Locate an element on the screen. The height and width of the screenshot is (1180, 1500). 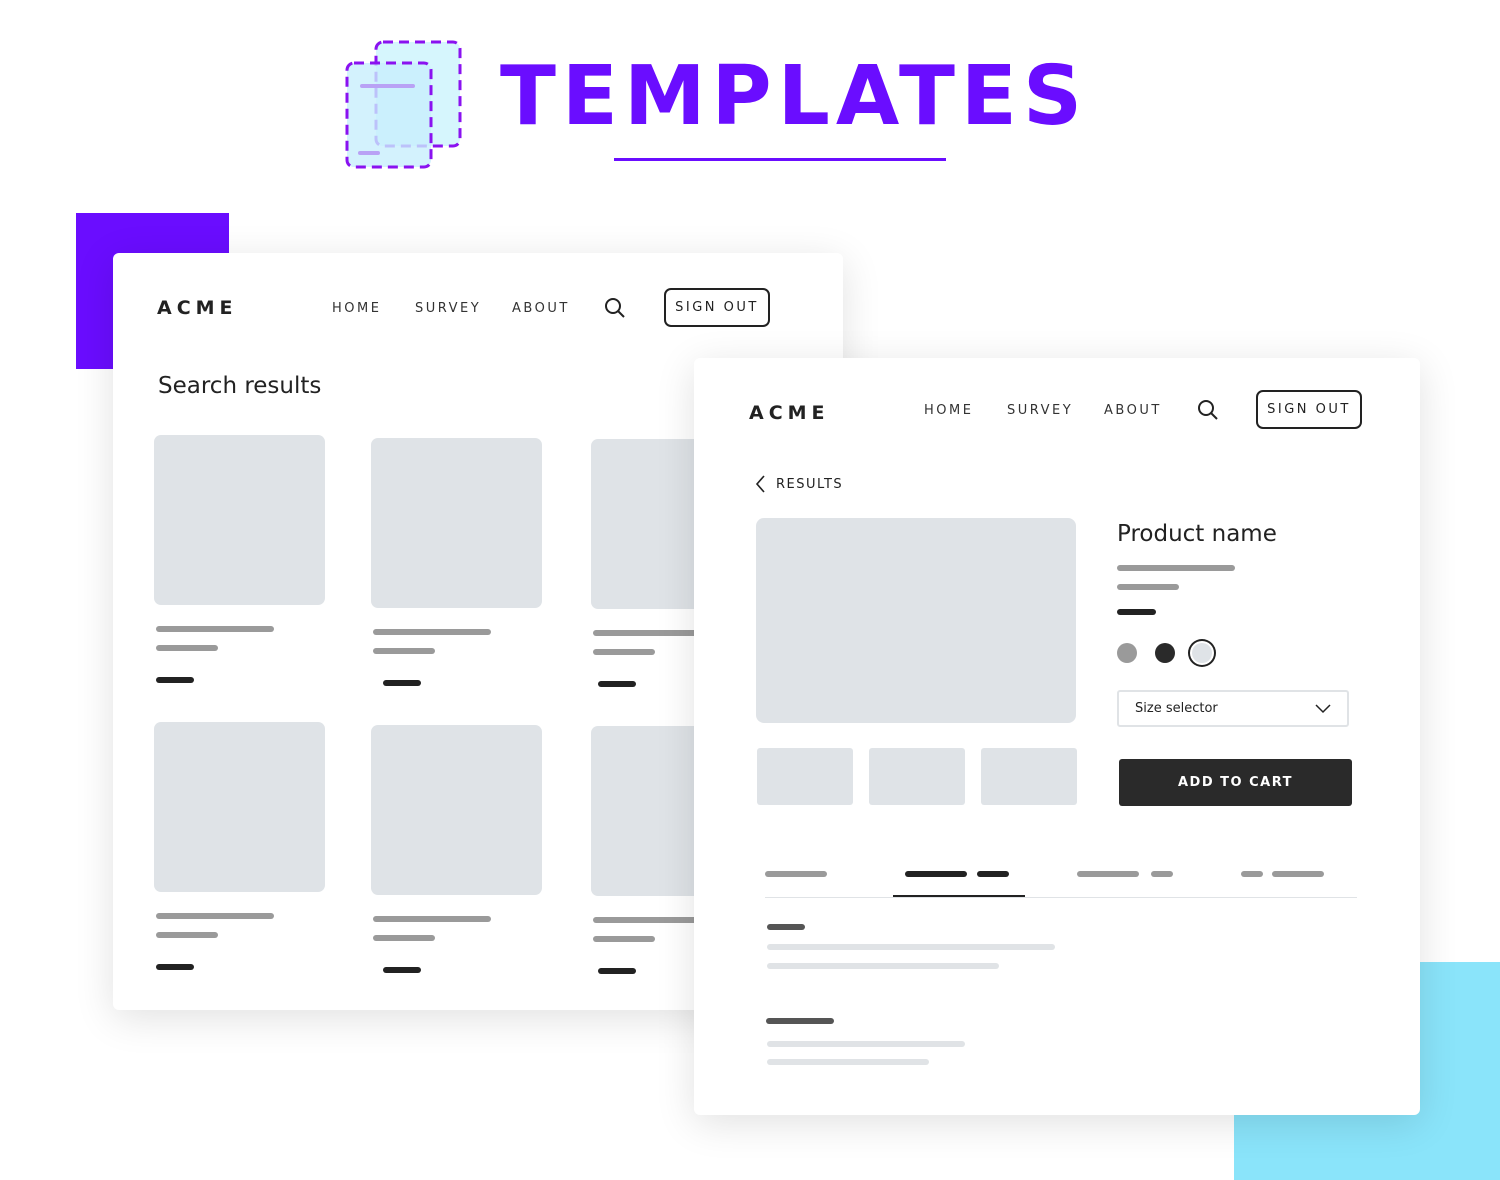
product-name: Product name is located at coordinates (1197, 534).